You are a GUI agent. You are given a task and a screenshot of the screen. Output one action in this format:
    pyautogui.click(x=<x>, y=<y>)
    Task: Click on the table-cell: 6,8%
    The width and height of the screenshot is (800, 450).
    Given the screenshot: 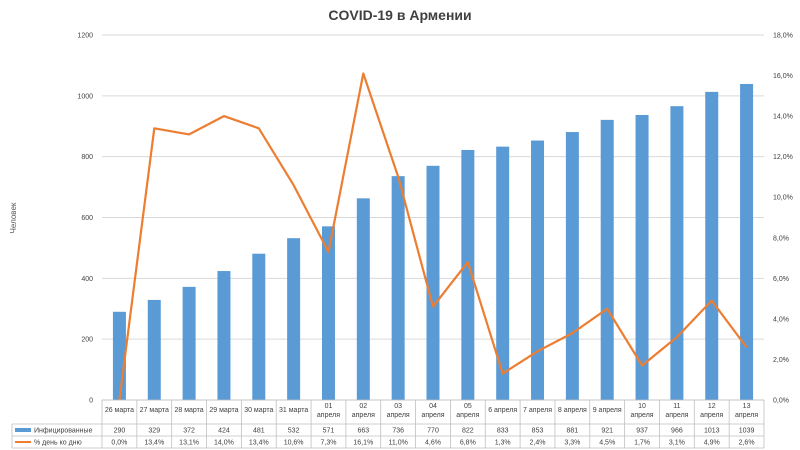 What is the action you would take?
    pyautogui.click(x=468, y=443)
    